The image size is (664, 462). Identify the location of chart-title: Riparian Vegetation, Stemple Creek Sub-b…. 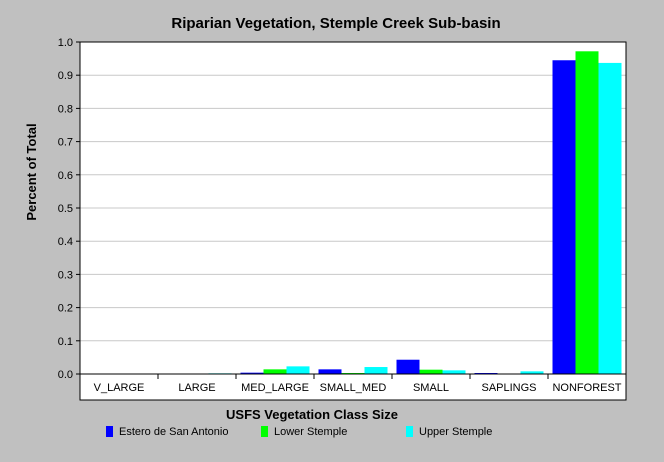
(335, 23).